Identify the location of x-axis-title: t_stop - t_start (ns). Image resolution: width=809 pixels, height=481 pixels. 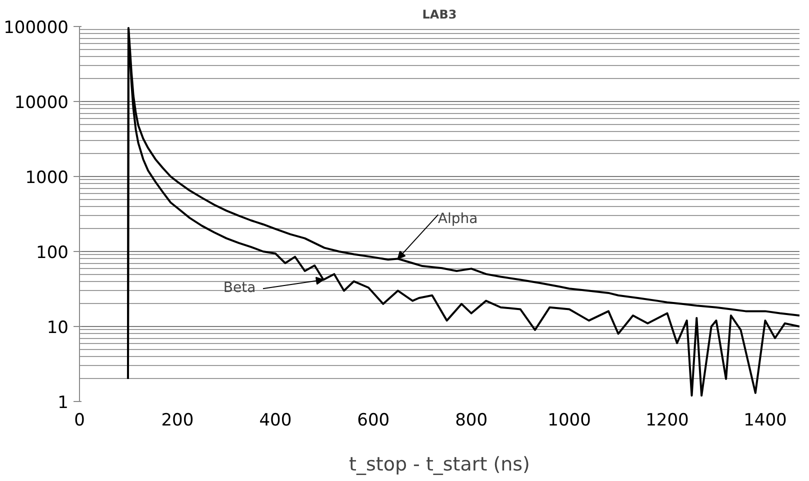
(439, 465).